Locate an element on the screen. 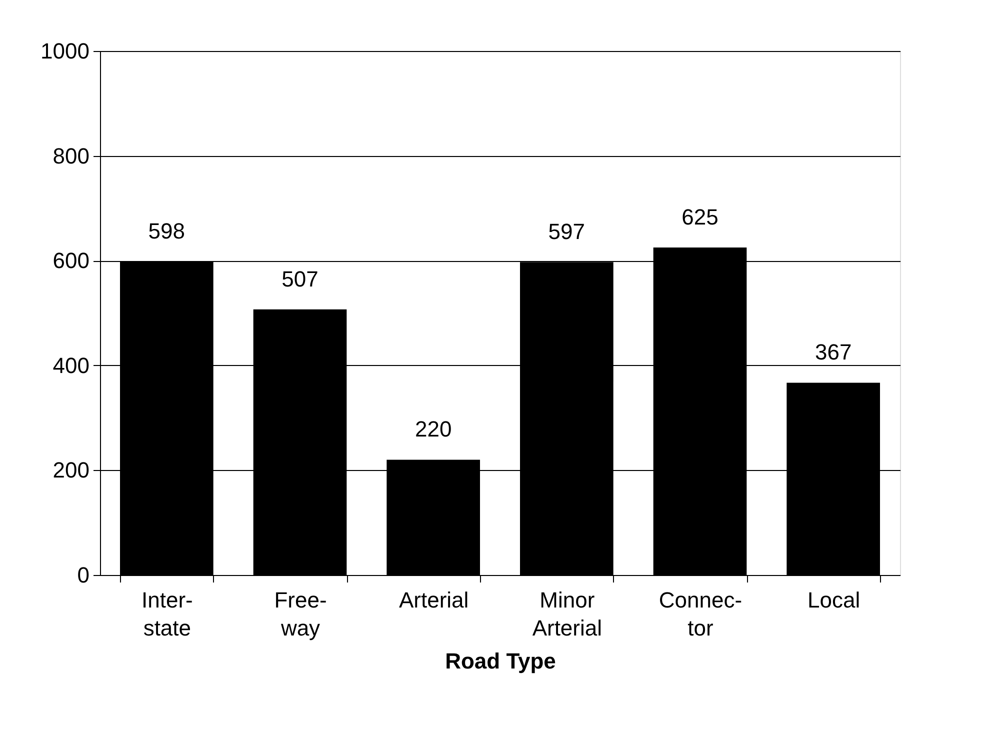 The width and height of the screenshot is (989, 748). x-tick-label: Inter- state is located at coordinates (167, 614).